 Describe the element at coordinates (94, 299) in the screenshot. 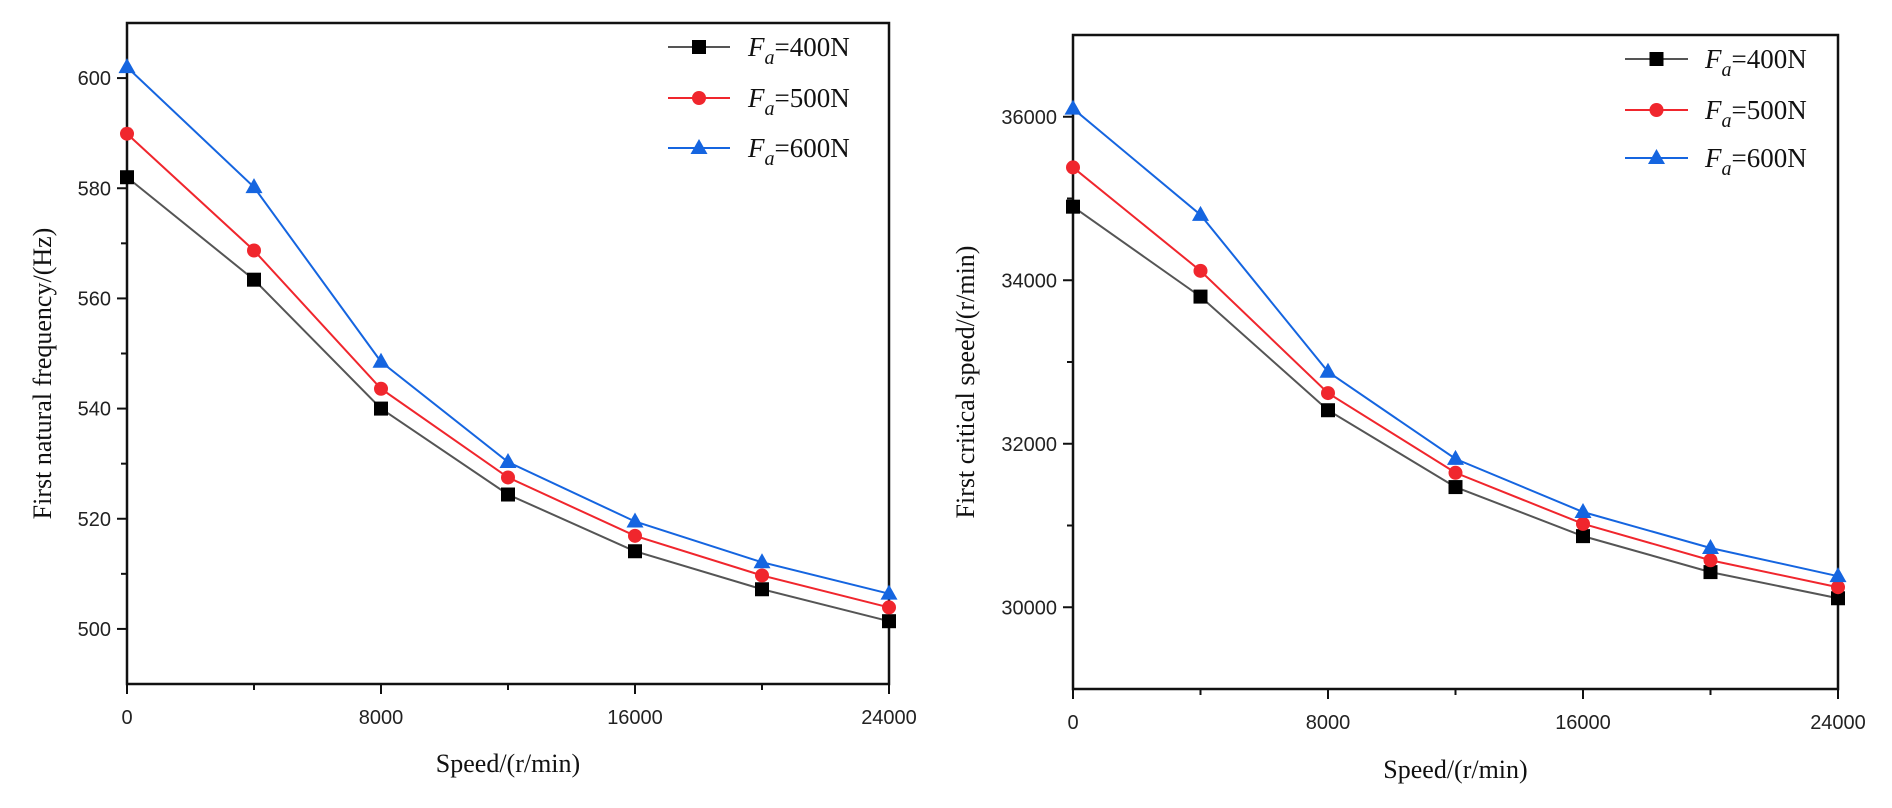

I see `y-tick-label: 560` at that location.